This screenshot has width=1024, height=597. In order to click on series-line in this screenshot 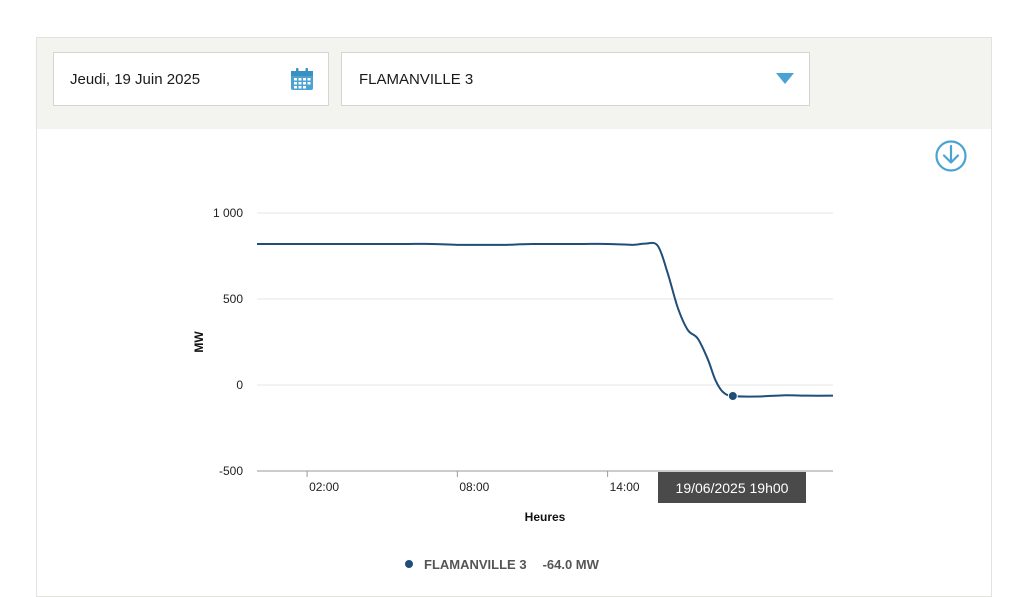, I will do `click(545, 319)`.